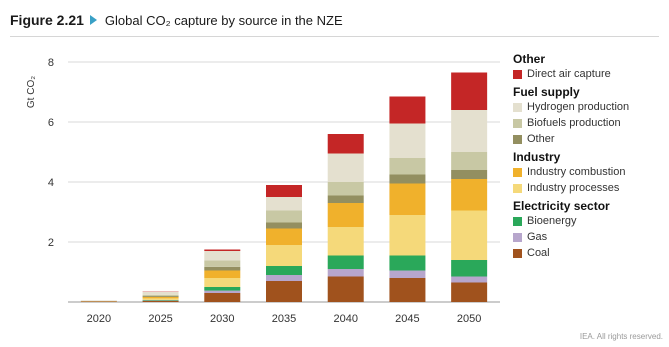  I want to click on legend-item: Industry processes, so click(591, 188).